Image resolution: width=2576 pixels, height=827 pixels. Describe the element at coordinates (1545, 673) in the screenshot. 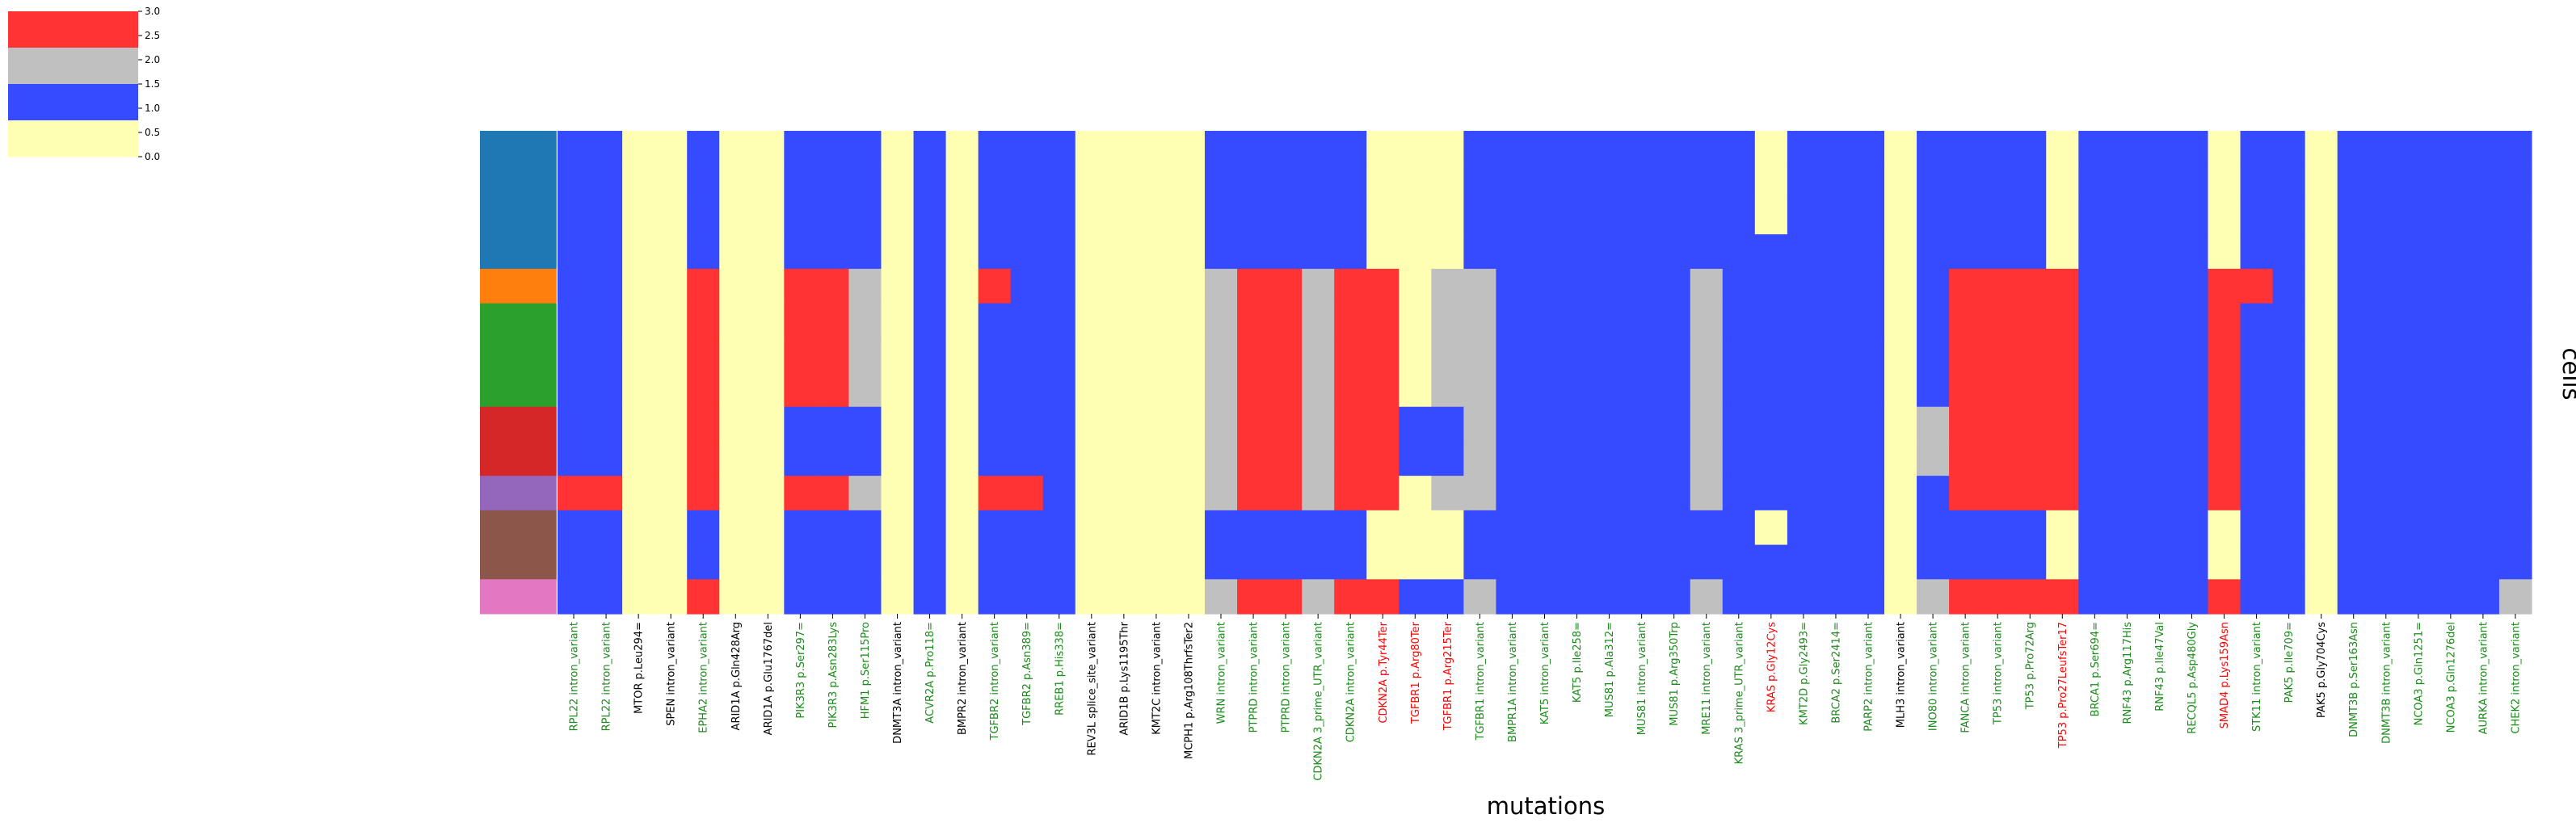

I see `x-tick-label: KAT5 intron_variant` at that location.